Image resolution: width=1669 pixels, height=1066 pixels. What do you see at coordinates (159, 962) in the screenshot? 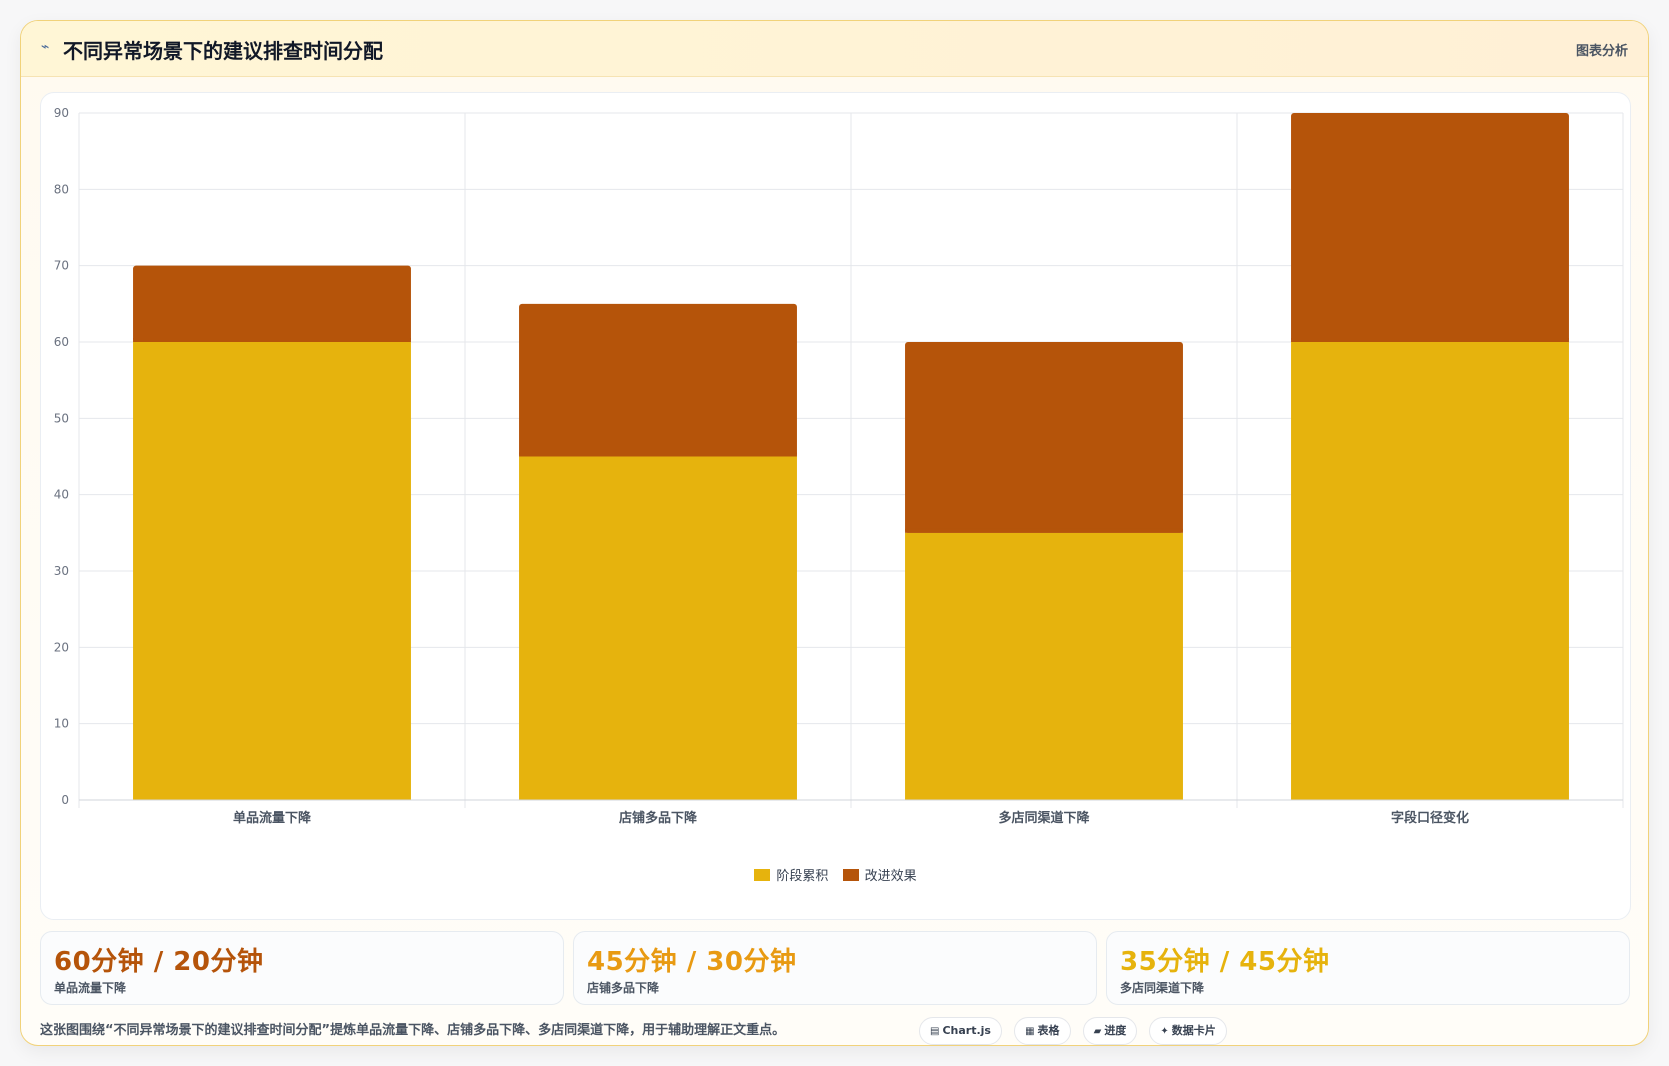
I see `stat-value-1: 60分钟 / 20分钟` at bounding box center [159, 962].